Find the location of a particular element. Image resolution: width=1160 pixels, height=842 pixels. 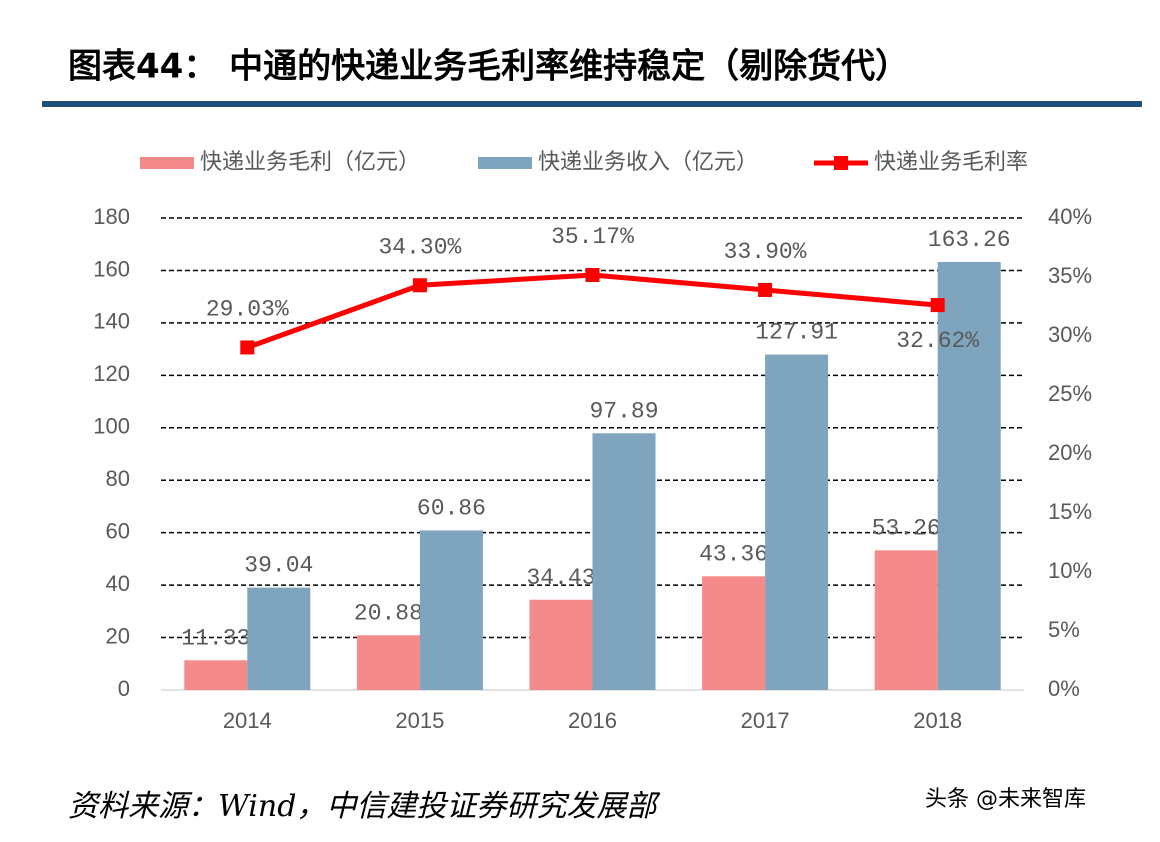

y-tick-label: 80 is located at coordinates (118, 478).